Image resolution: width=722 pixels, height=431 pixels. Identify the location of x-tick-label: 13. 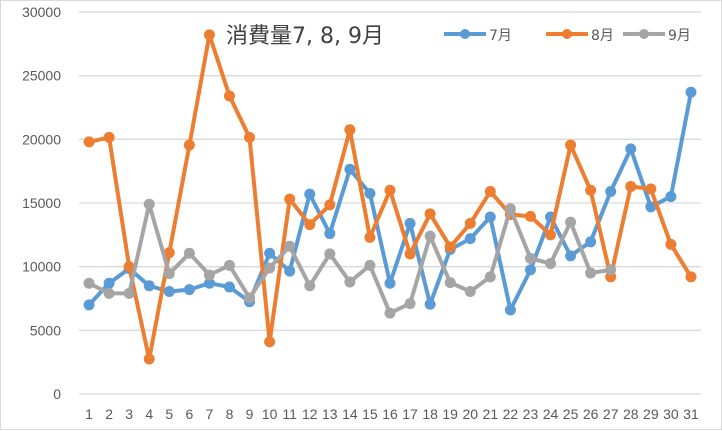
(330, 414).